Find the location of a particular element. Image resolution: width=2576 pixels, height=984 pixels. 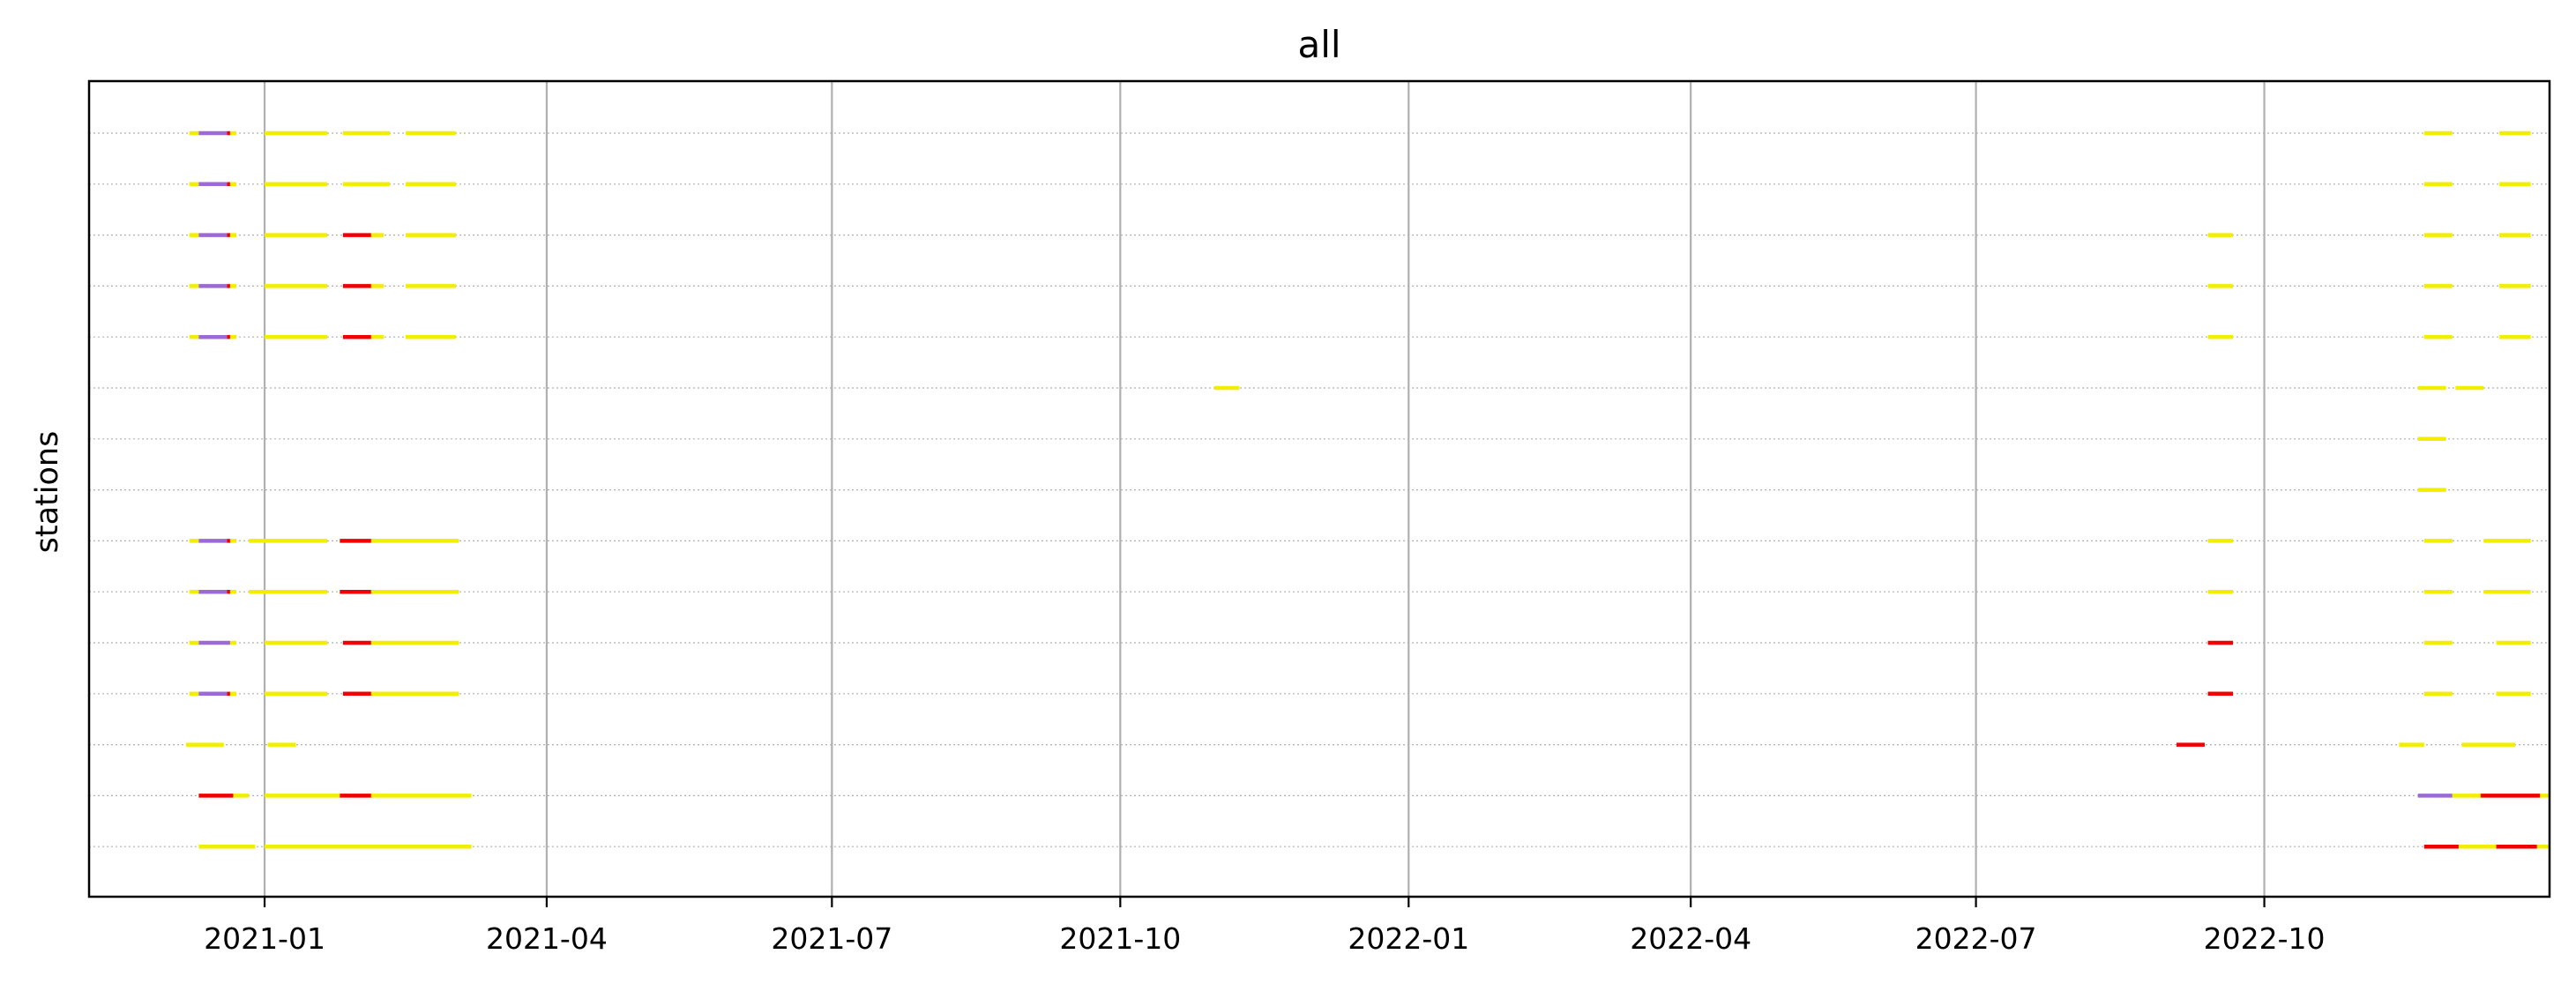

x-tick-label: 2022-07 is located at coordinates (1976, 938).